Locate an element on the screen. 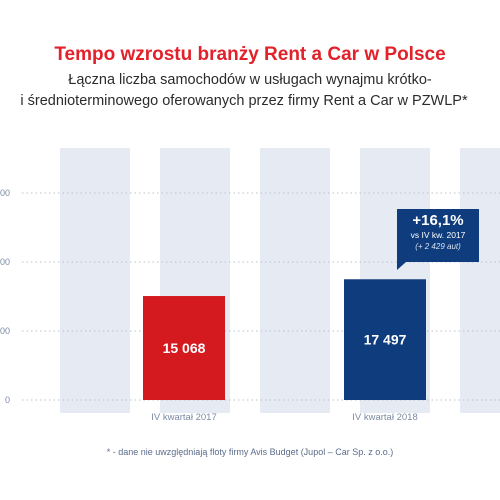  y-tick-label-2: 000 is located at coordinates (5, 262).